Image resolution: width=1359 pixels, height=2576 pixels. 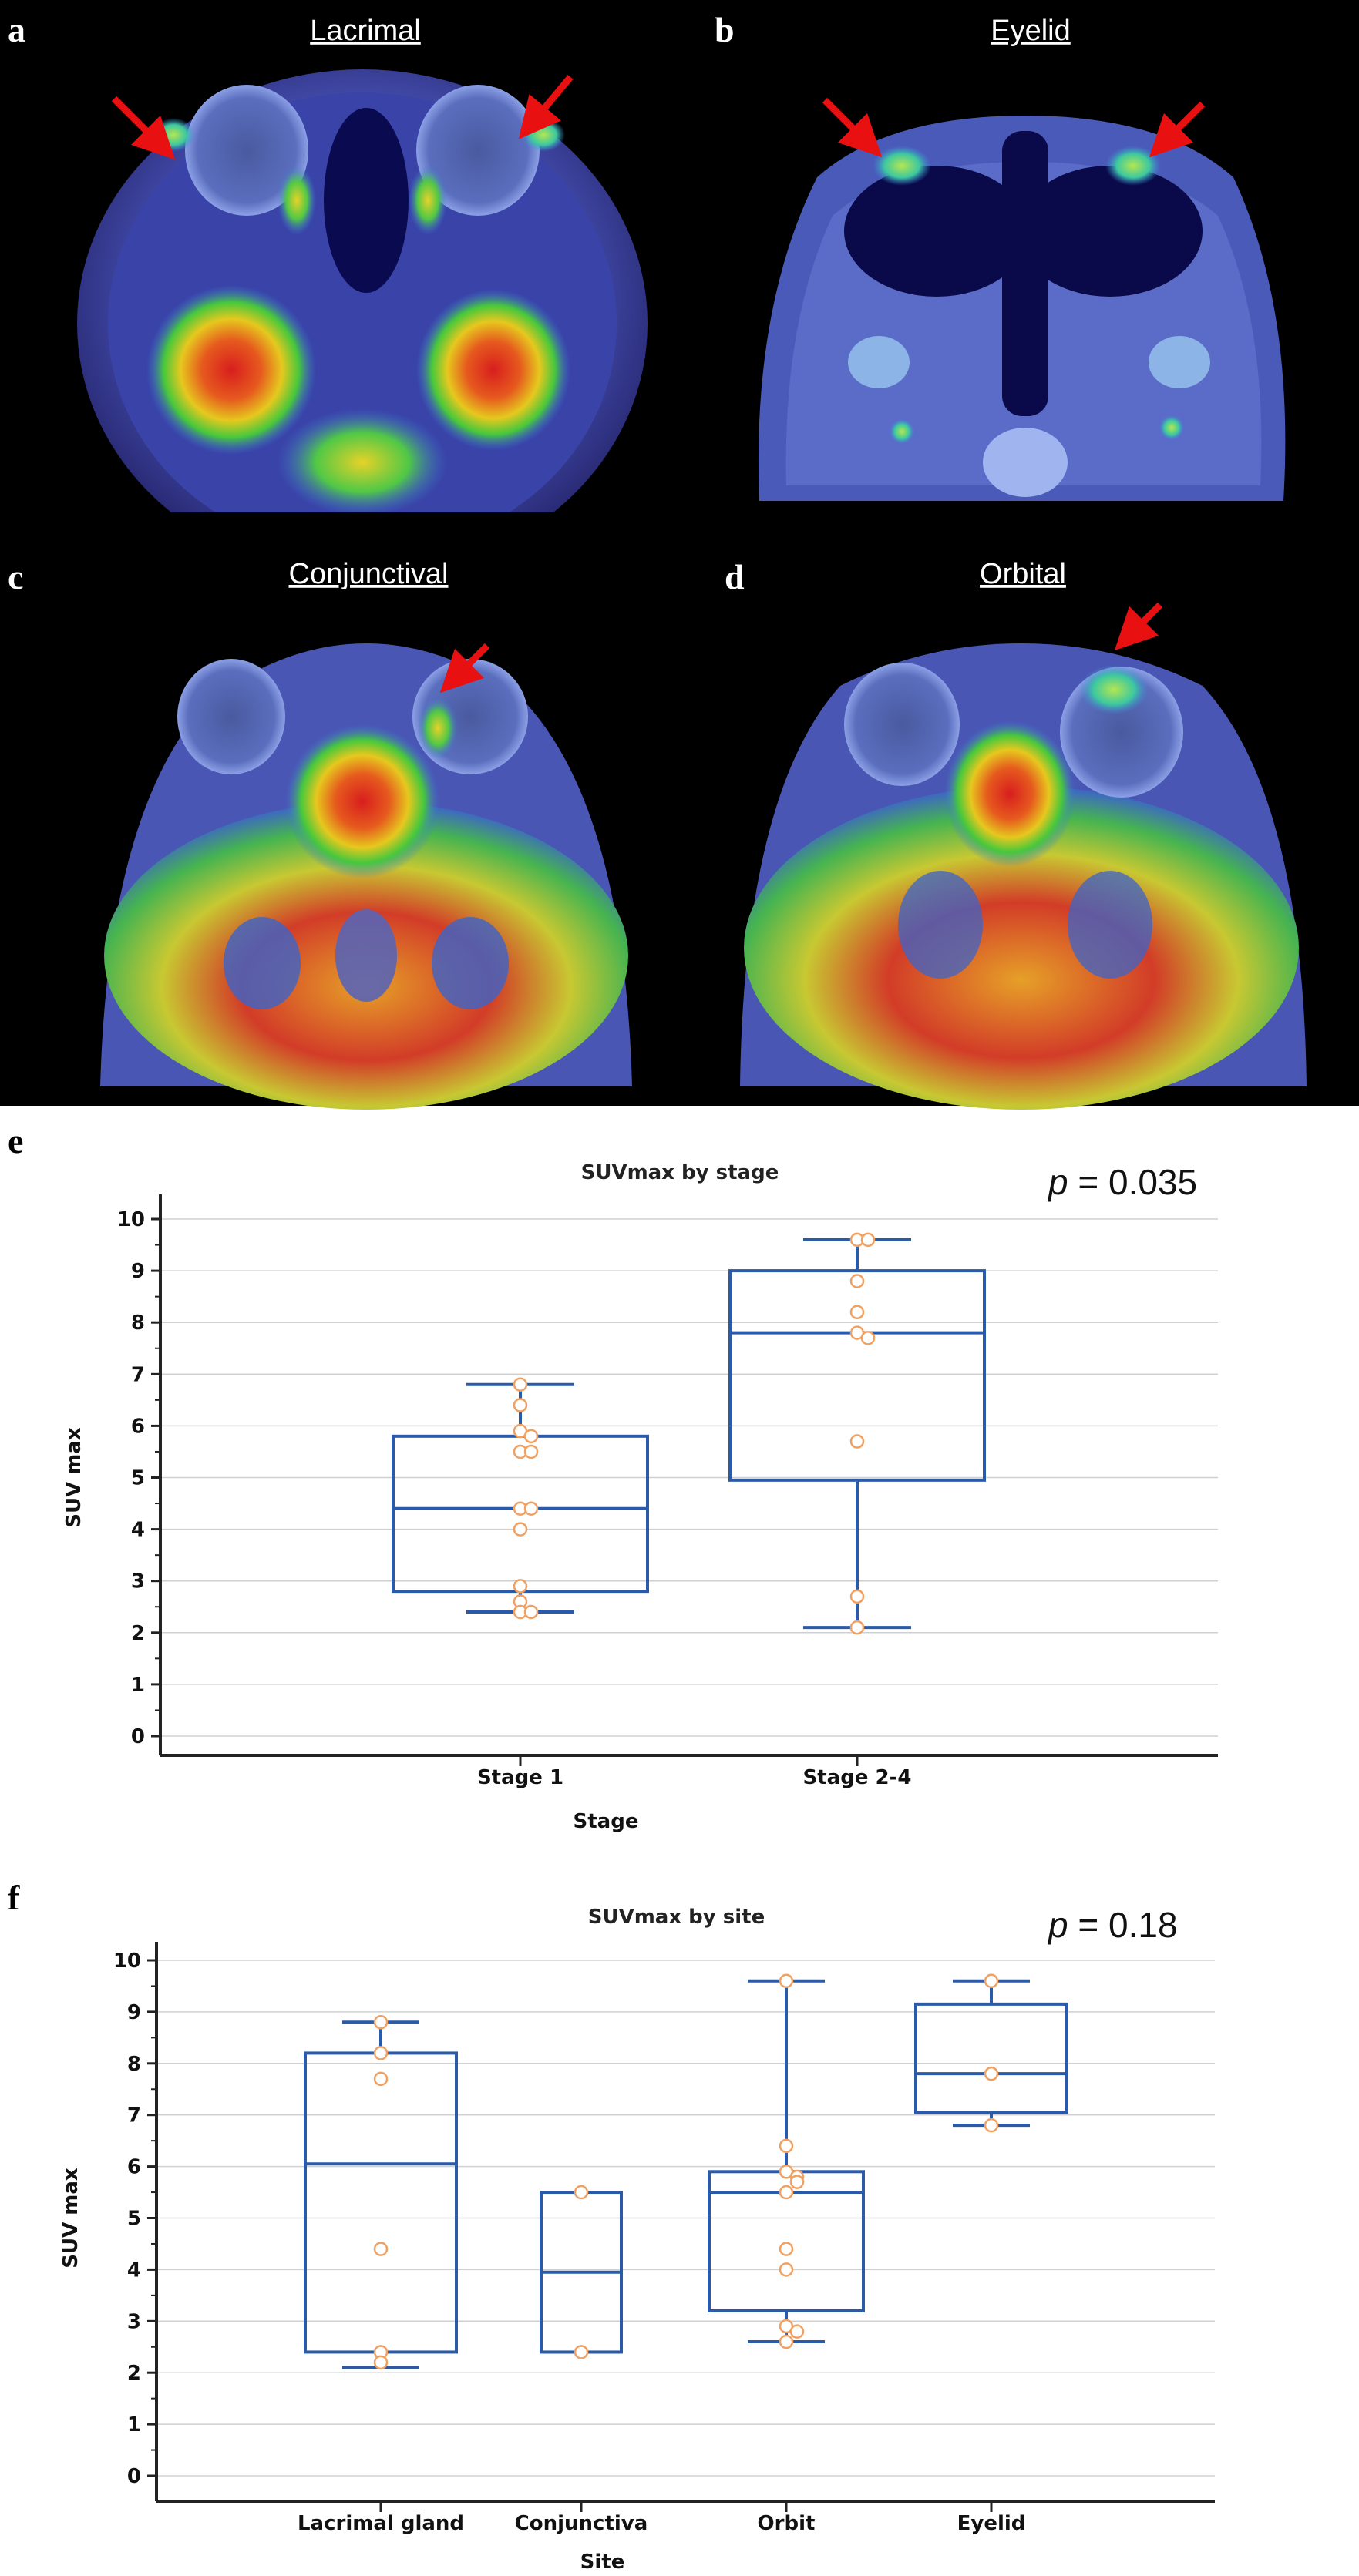 I want to click on chart-title: SUVmax by site, so click(x=676, y=1917).